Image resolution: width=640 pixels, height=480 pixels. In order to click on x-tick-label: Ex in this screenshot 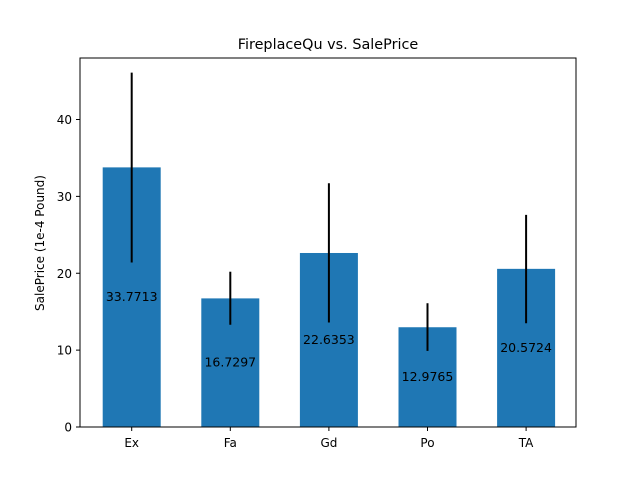, I will do `click(131, 443)`.